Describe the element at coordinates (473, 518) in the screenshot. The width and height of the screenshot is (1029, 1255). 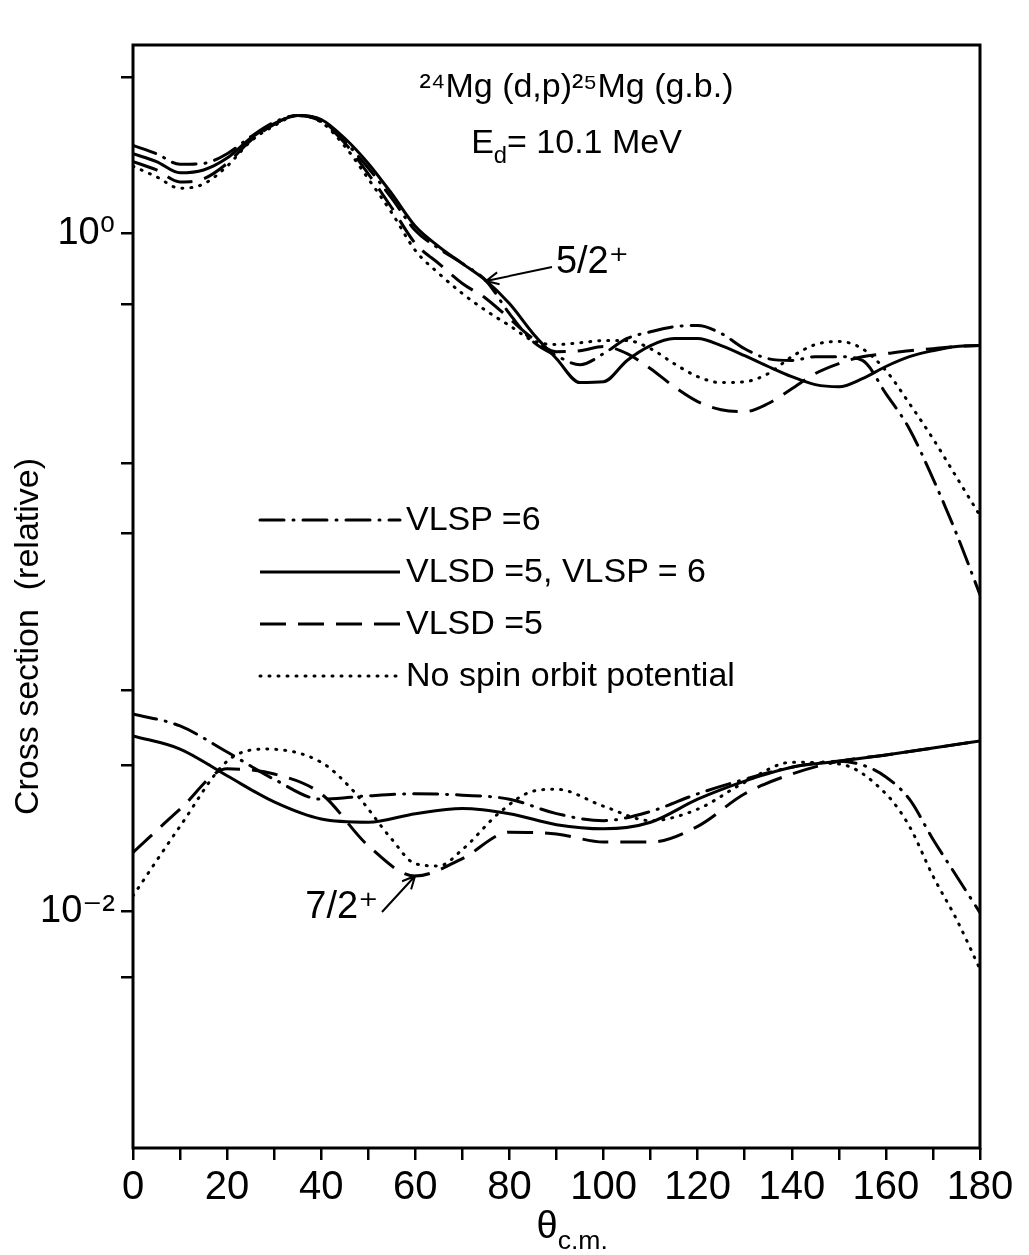
I see `legend-label: VLSP =6` at that location.